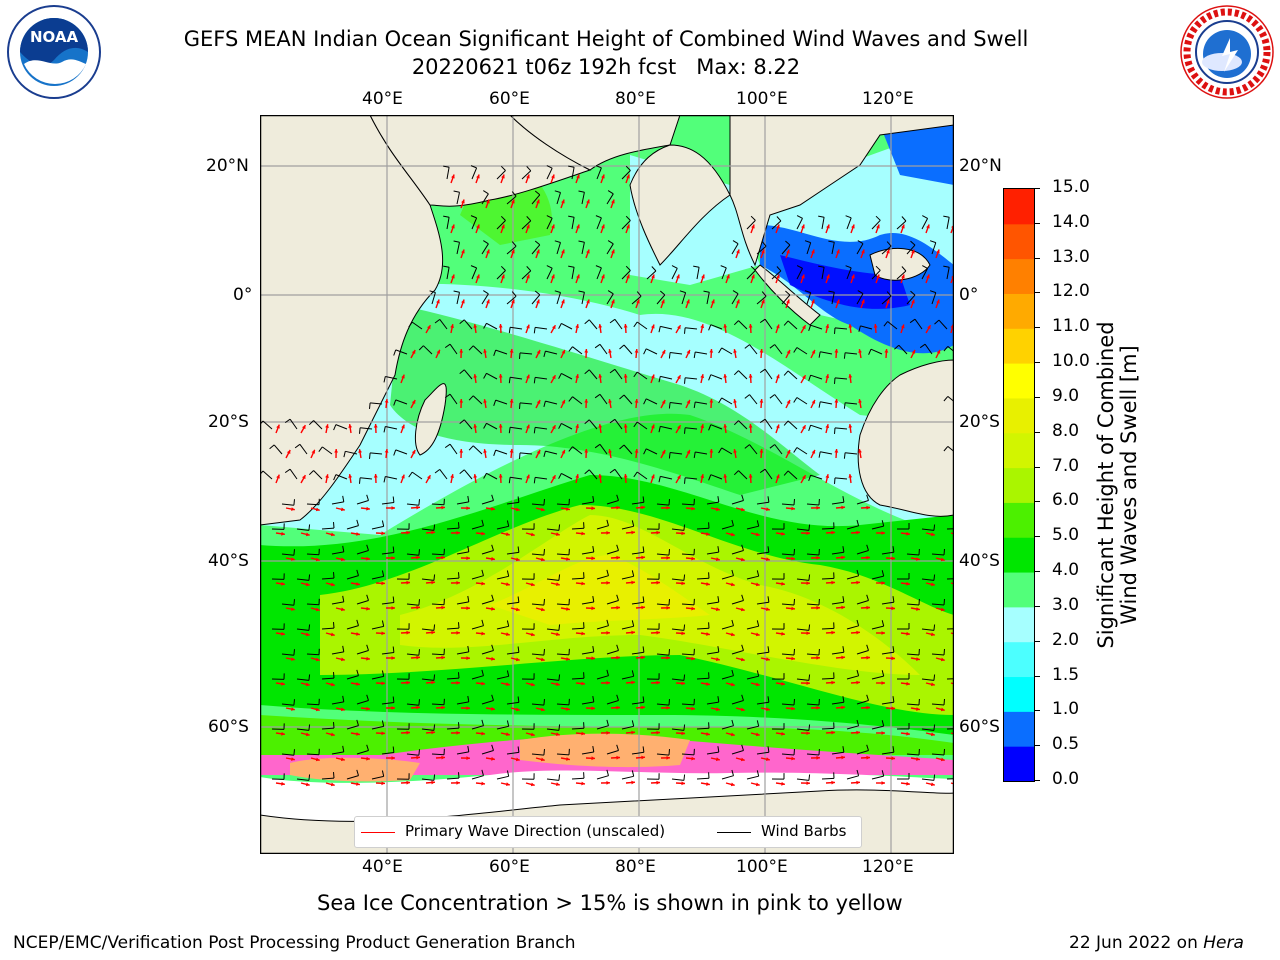 This screenshot has height=960, width=1280. I want to click on lat-tick-left-20n: 20°N, so click(227, 166).